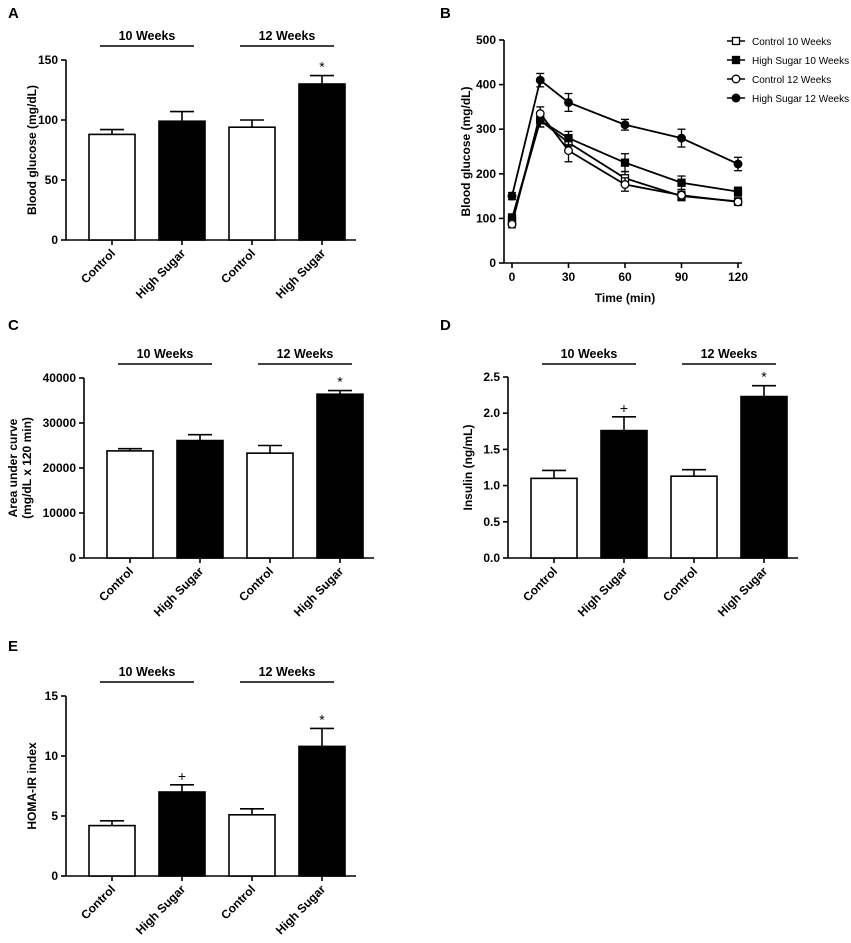 The width and height of the screenshot is (851, 943). I want to click on x-axis-title: Time (min), so click(625, 298).